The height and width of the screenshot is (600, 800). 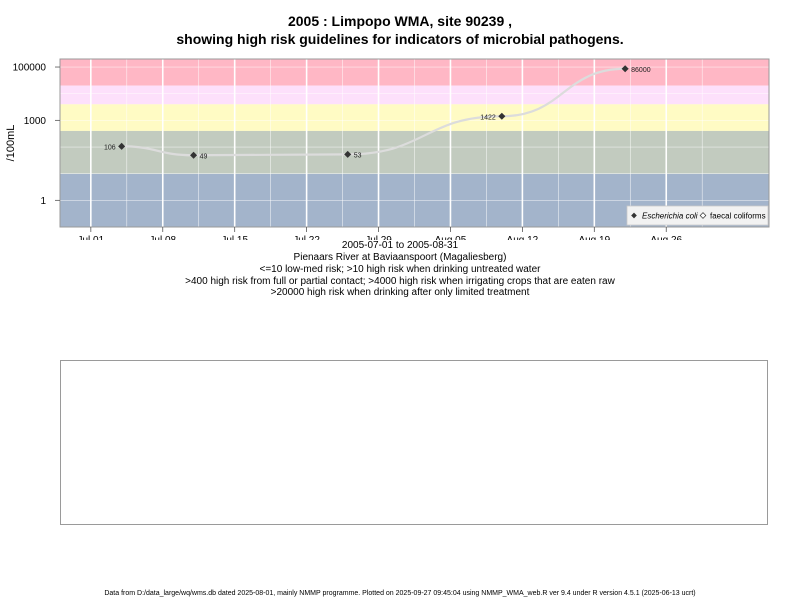 What do you see at coordinates (110, 147) in the screenshot?
I see `data-label-0: 106` at bounding box center [110, 147].